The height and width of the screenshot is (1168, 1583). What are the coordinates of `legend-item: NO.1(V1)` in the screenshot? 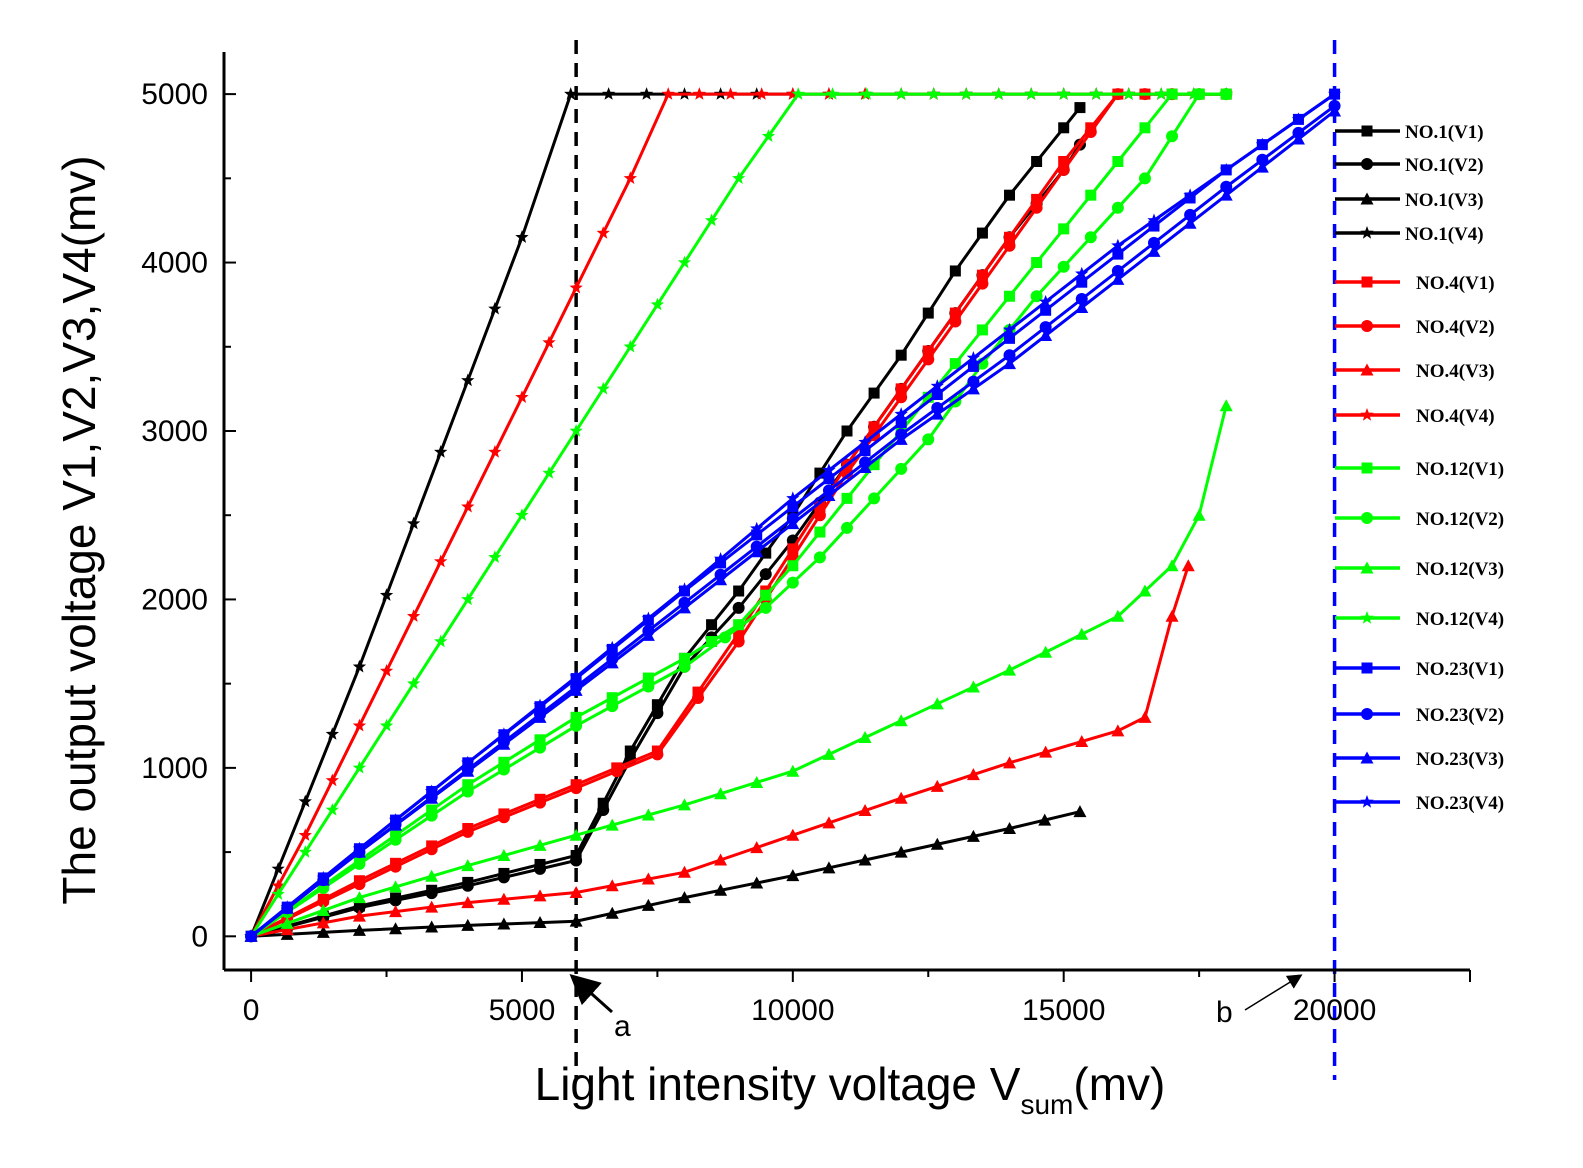 It's located at (1409, 132).